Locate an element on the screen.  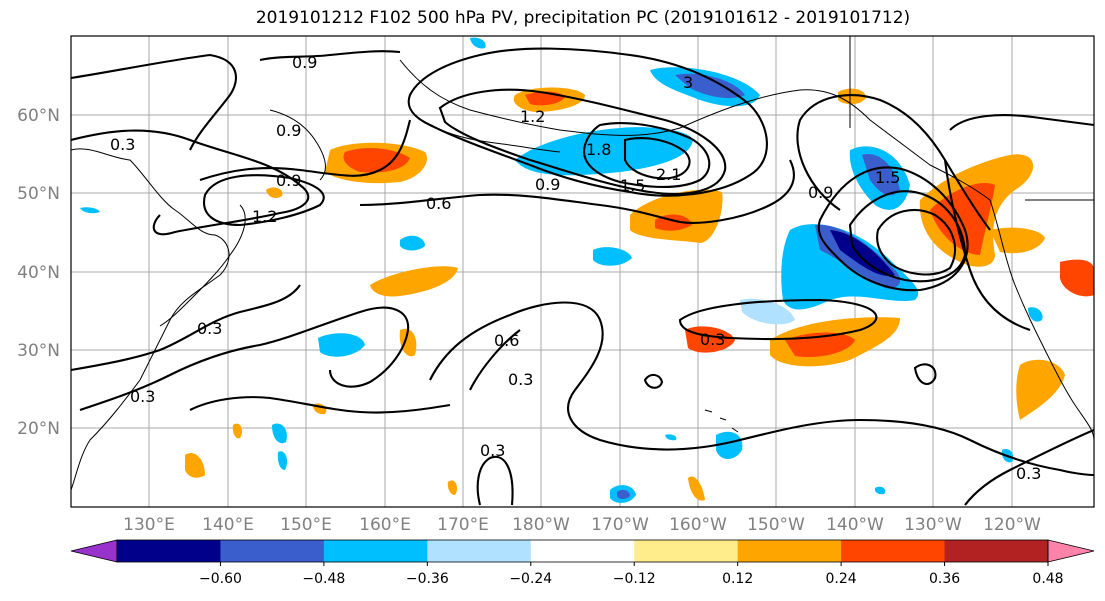
pv-contour-0.3-right is located at coordinates (1029, 467).